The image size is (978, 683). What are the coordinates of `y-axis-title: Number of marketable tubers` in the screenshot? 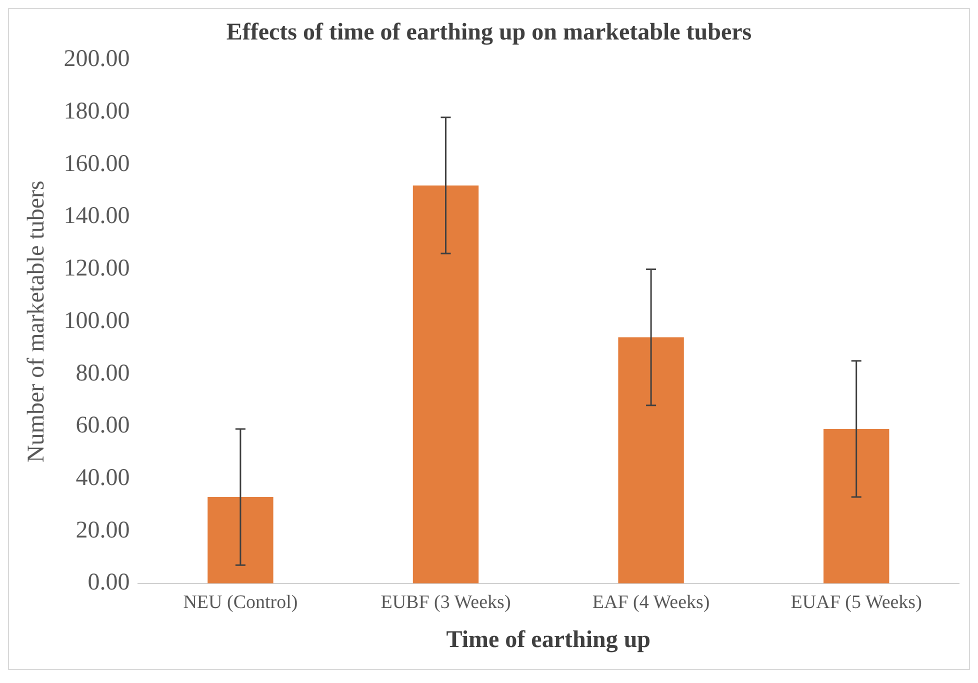 It's located at (37, 321).